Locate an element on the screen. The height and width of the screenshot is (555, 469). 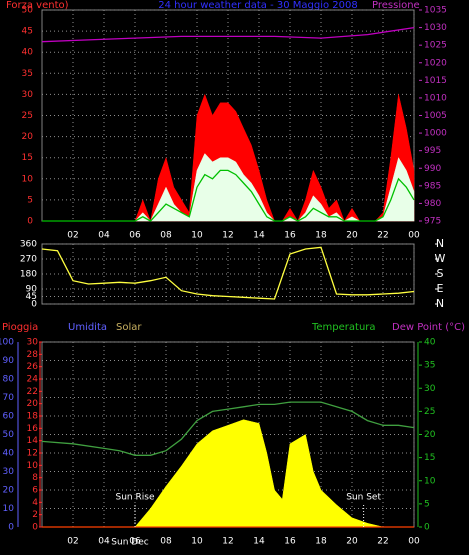
area is located at coordinates (228, 187).